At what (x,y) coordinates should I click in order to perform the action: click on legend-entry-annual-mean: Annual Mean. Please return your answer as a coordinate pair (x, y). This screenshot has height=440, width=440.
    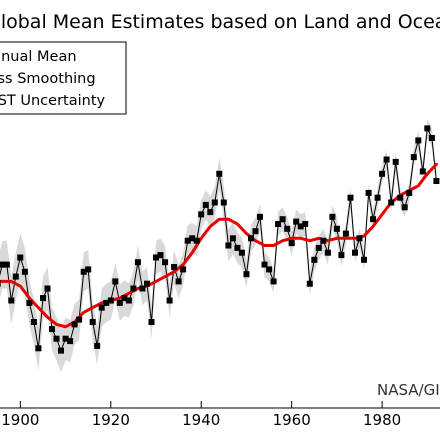
    Looking at the image, I should click on (38, 57).